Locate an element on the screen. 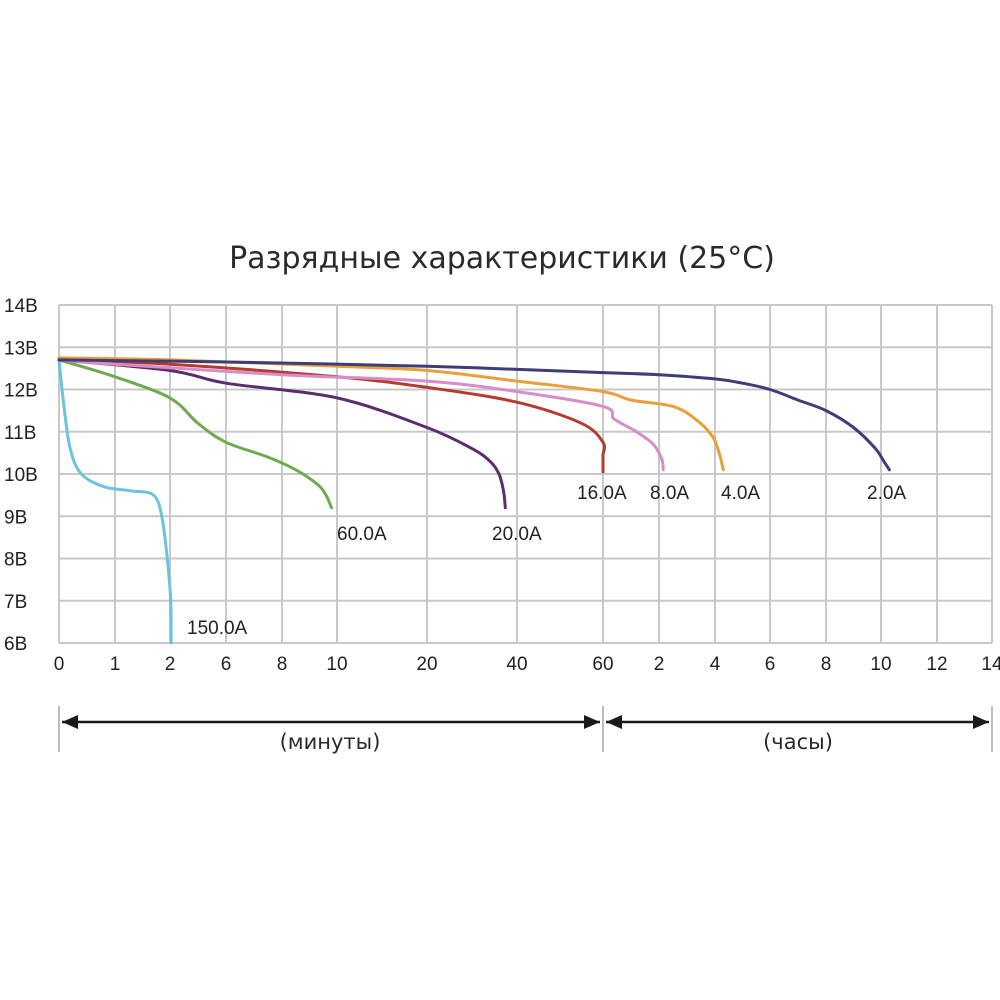 The height and width of the screenshot is (1000, 1000). y-tick-label: 7В is located at coordinates (15, 602).